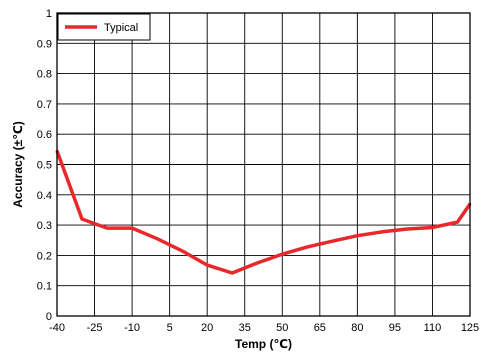  What do you see at coordinates (44, 287) in the screenshot?
I see `y-tick-label: 0.1` at bounding box center [44, 287].